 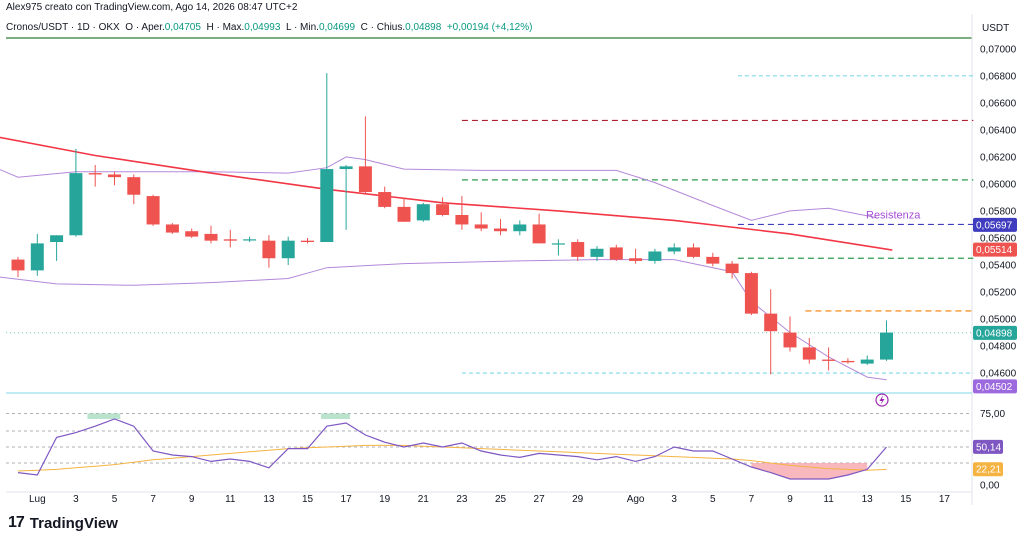 What do you see at coordinates (752, 499) in the screenshot?
I see `time-tick-label: 7` at bounding box center [752, 499].